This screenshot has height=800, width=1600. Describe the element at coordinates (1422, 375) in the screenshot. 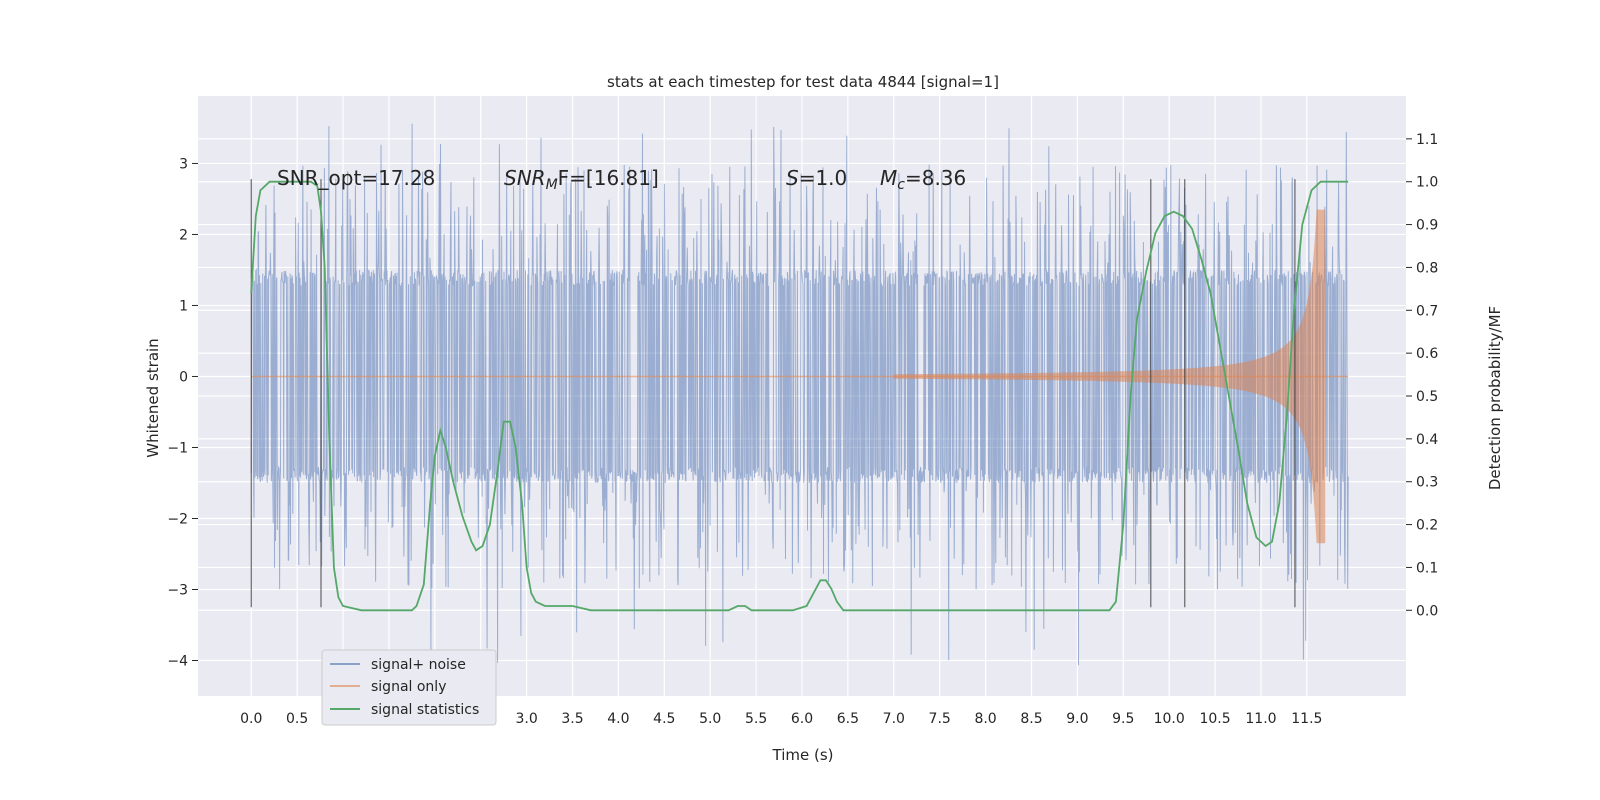

I see `y-axis-right-ticks: 1.1 1.0 0.9 0.8 0.7 0.6 0.5 0.4 0.3 0.2 0.1 0.0` at that location.